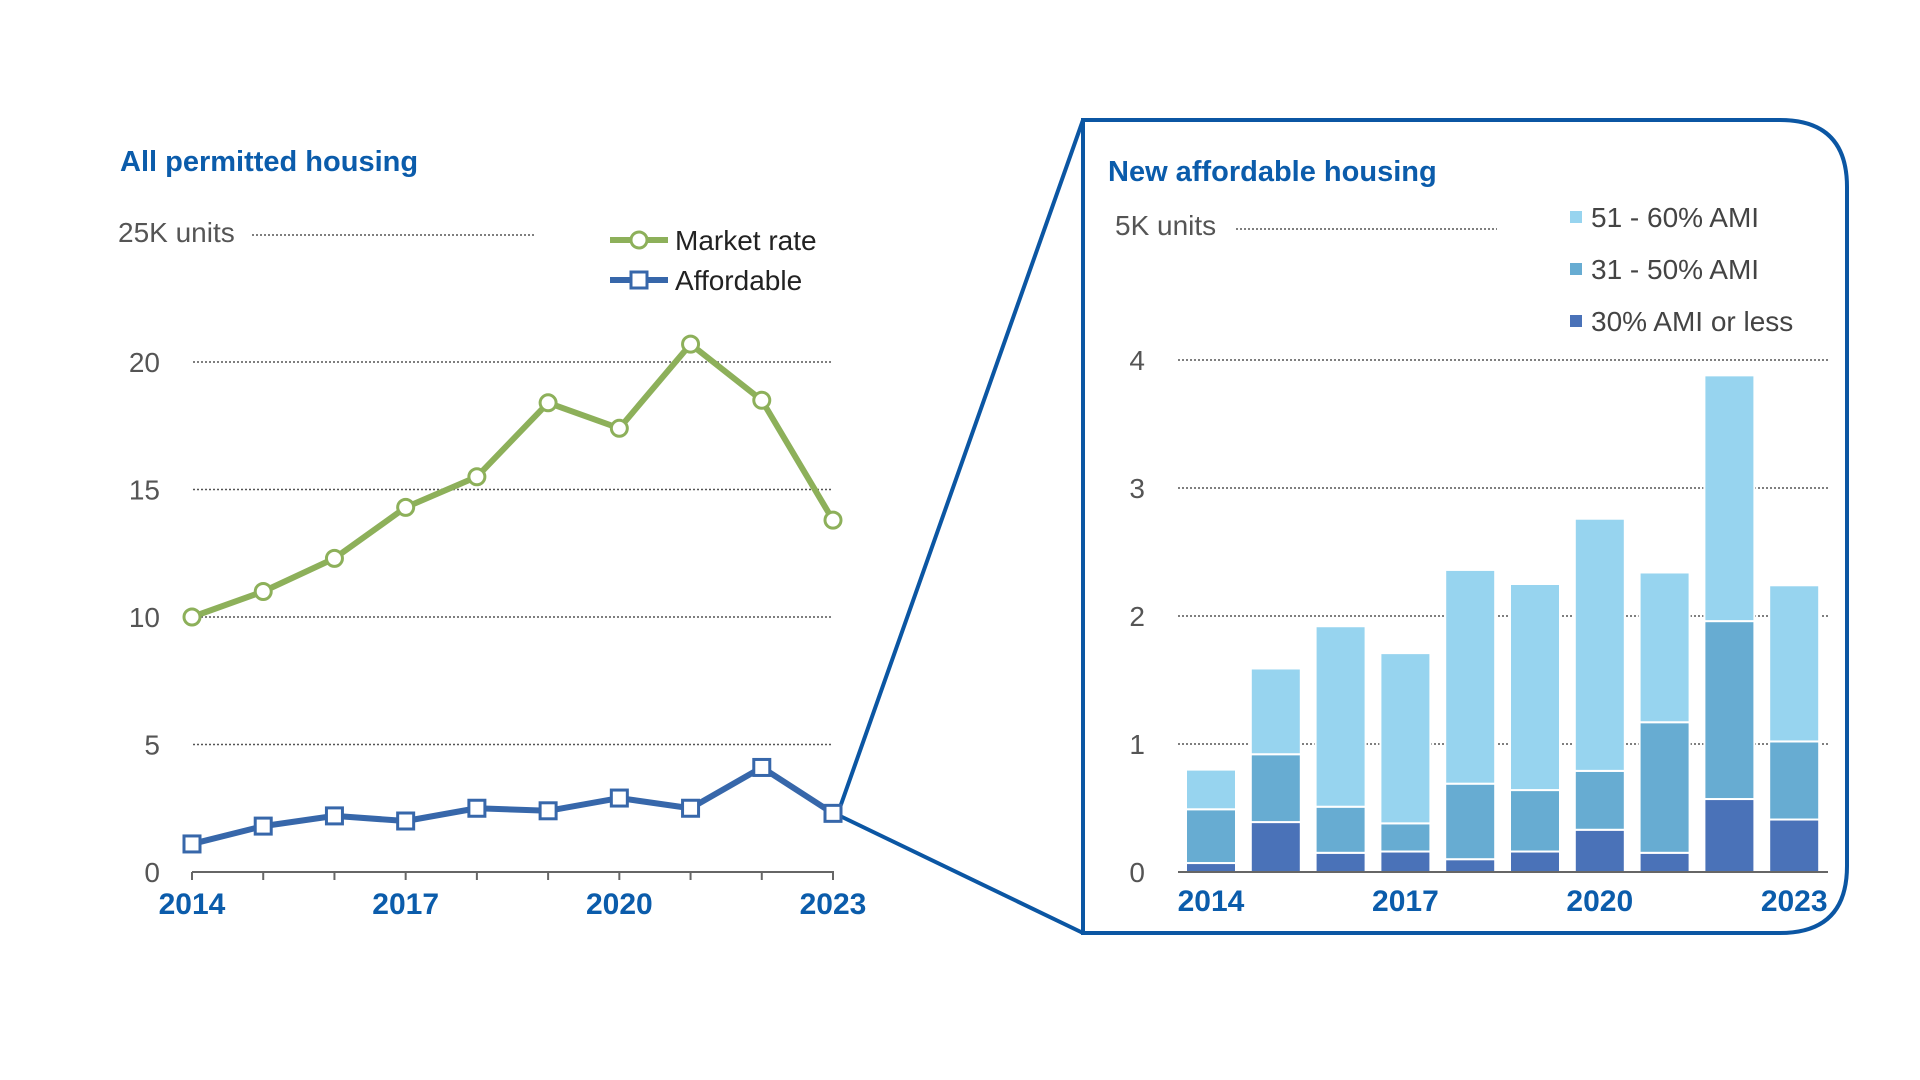  What do you see at coordinates (513, 480) in the screenshot?
I see `market-rate-line` at bounding box center [513, 480].